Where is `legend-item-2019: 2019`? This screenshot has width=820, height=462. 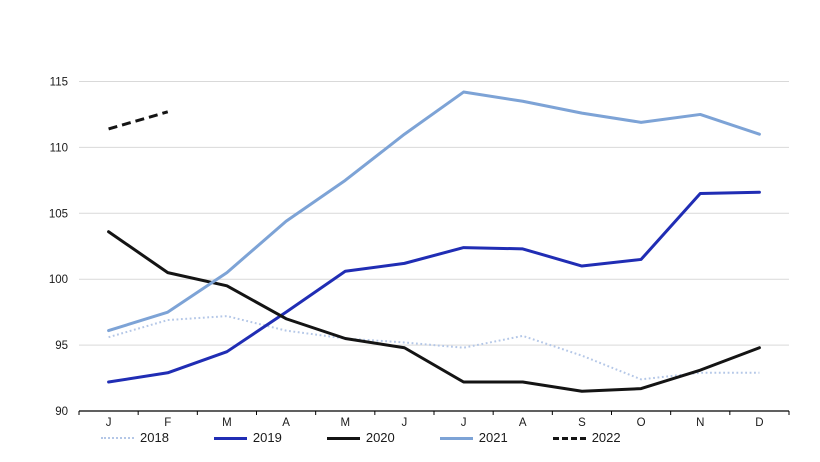
legend-item-2019: 2019 is located at coordinates (247, 438).